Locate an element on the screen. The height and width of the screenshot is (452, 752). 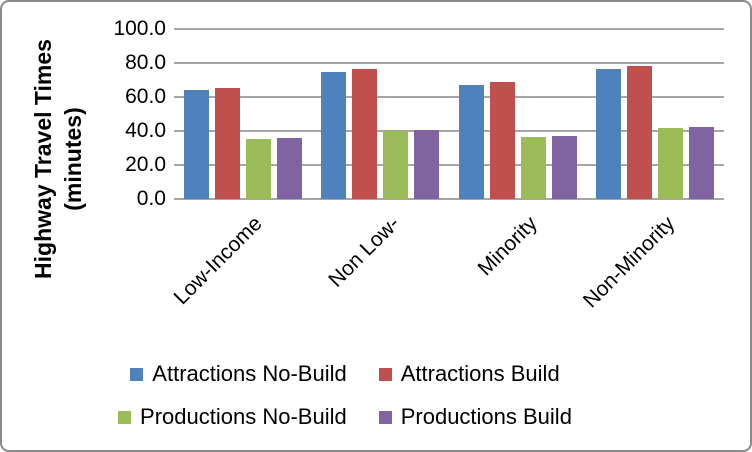
legend-row: Attractions No-Build Attractions Build is located at coordinates (376, 374).